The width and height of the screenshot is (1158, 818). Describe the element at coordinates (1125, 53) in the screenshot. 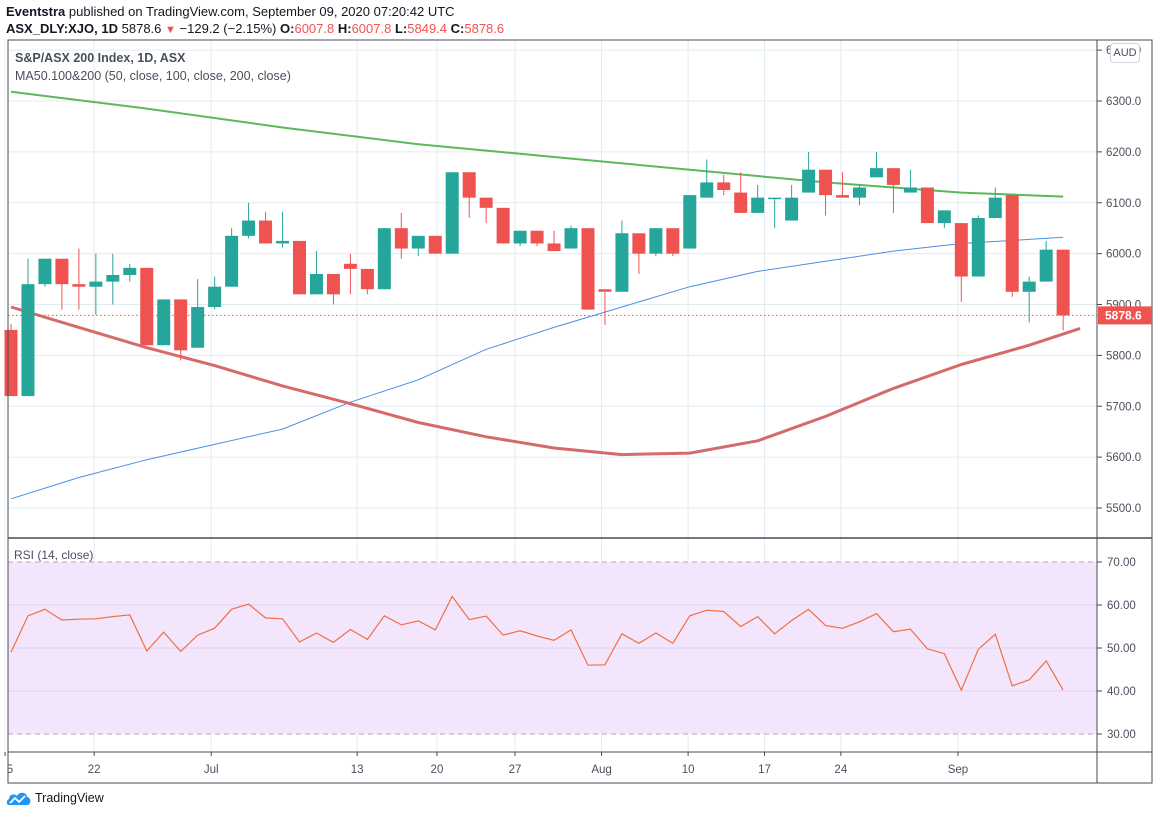

I see `currency-button: AUD` at that location.